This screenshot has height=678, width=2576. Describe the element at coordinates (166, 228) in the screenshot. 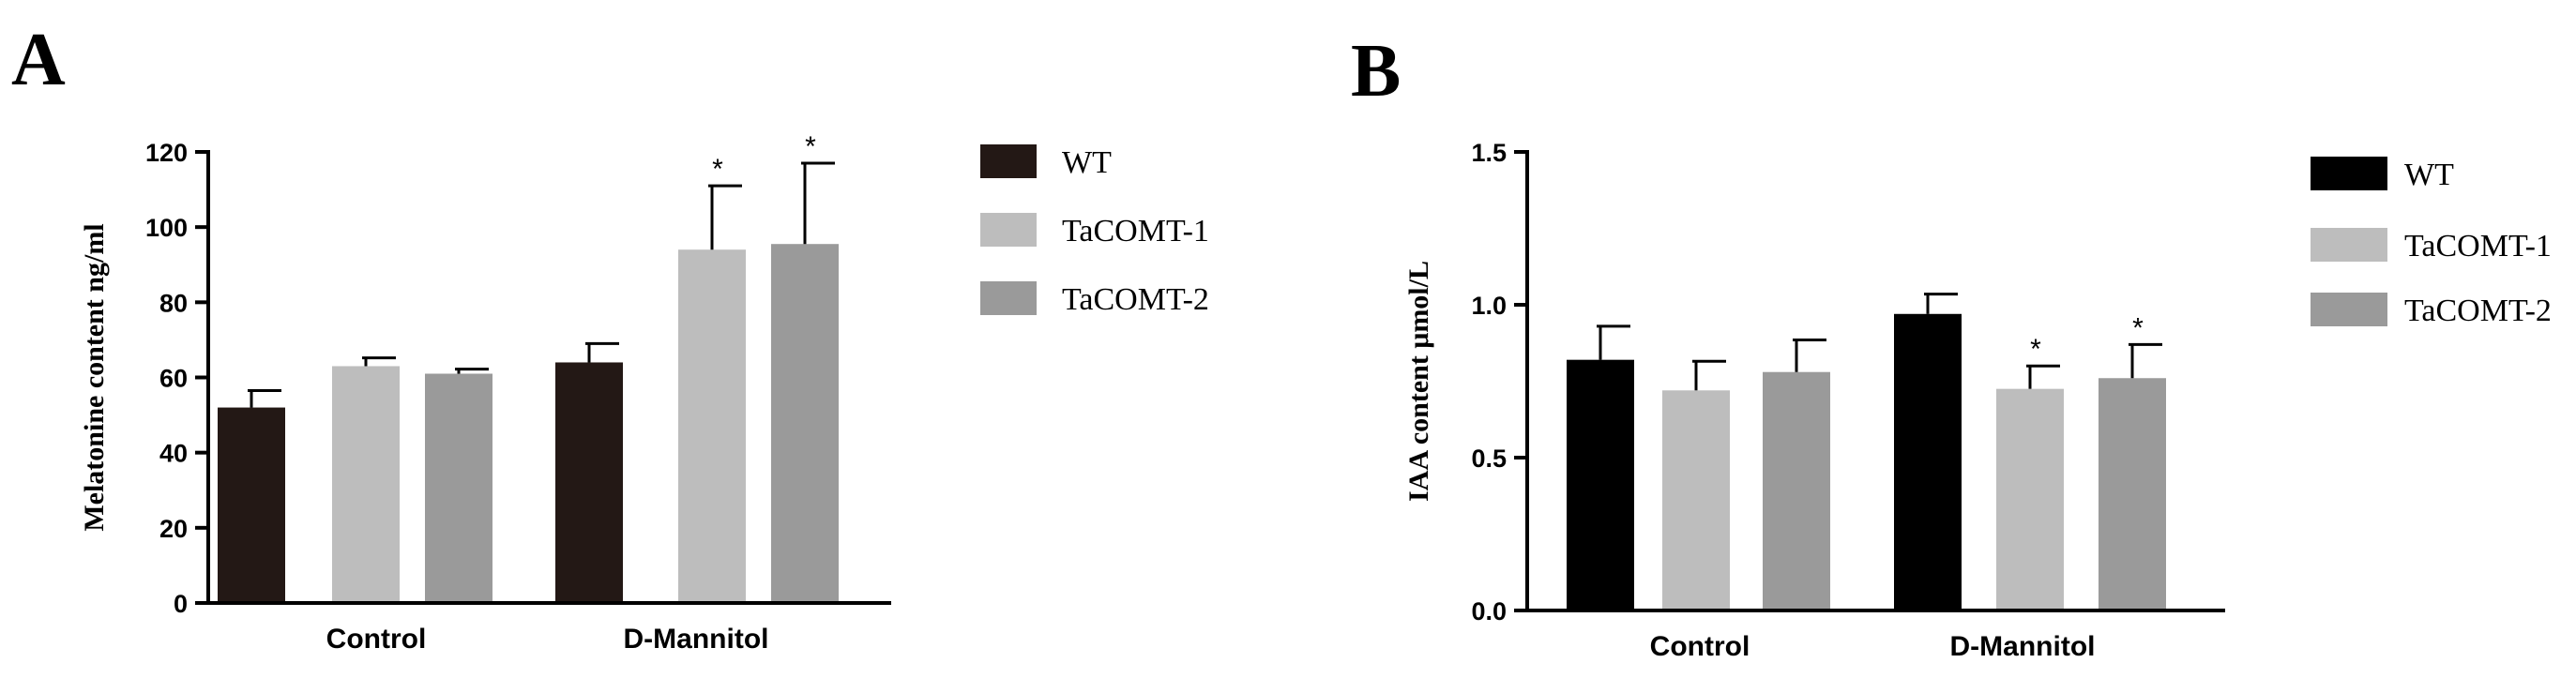

I see `y-tick-label: 100` at that location.